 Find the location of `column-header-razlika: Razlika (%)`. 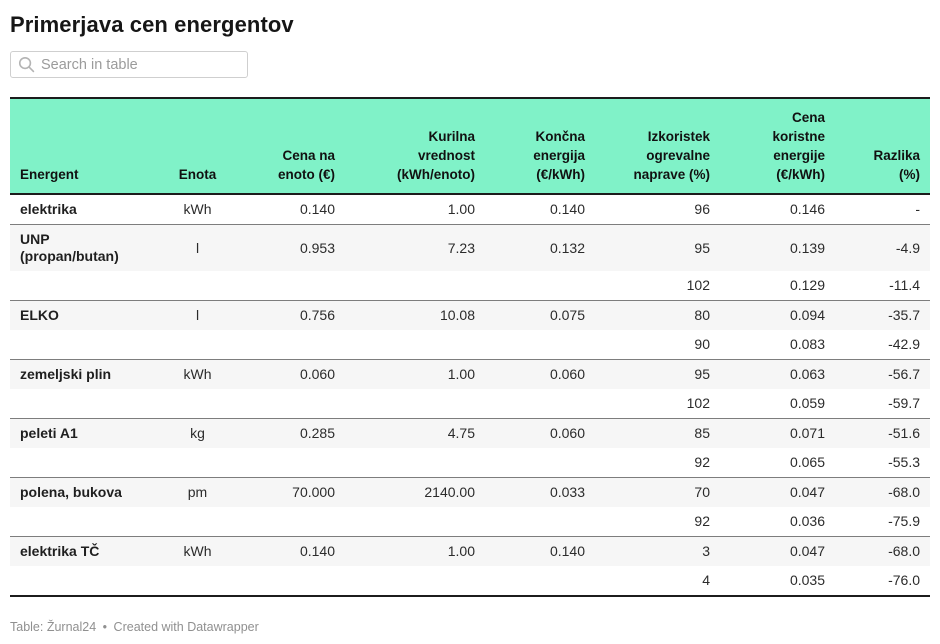

column-header-razlika: Razlika (%) is located at coordinates (882, 146).